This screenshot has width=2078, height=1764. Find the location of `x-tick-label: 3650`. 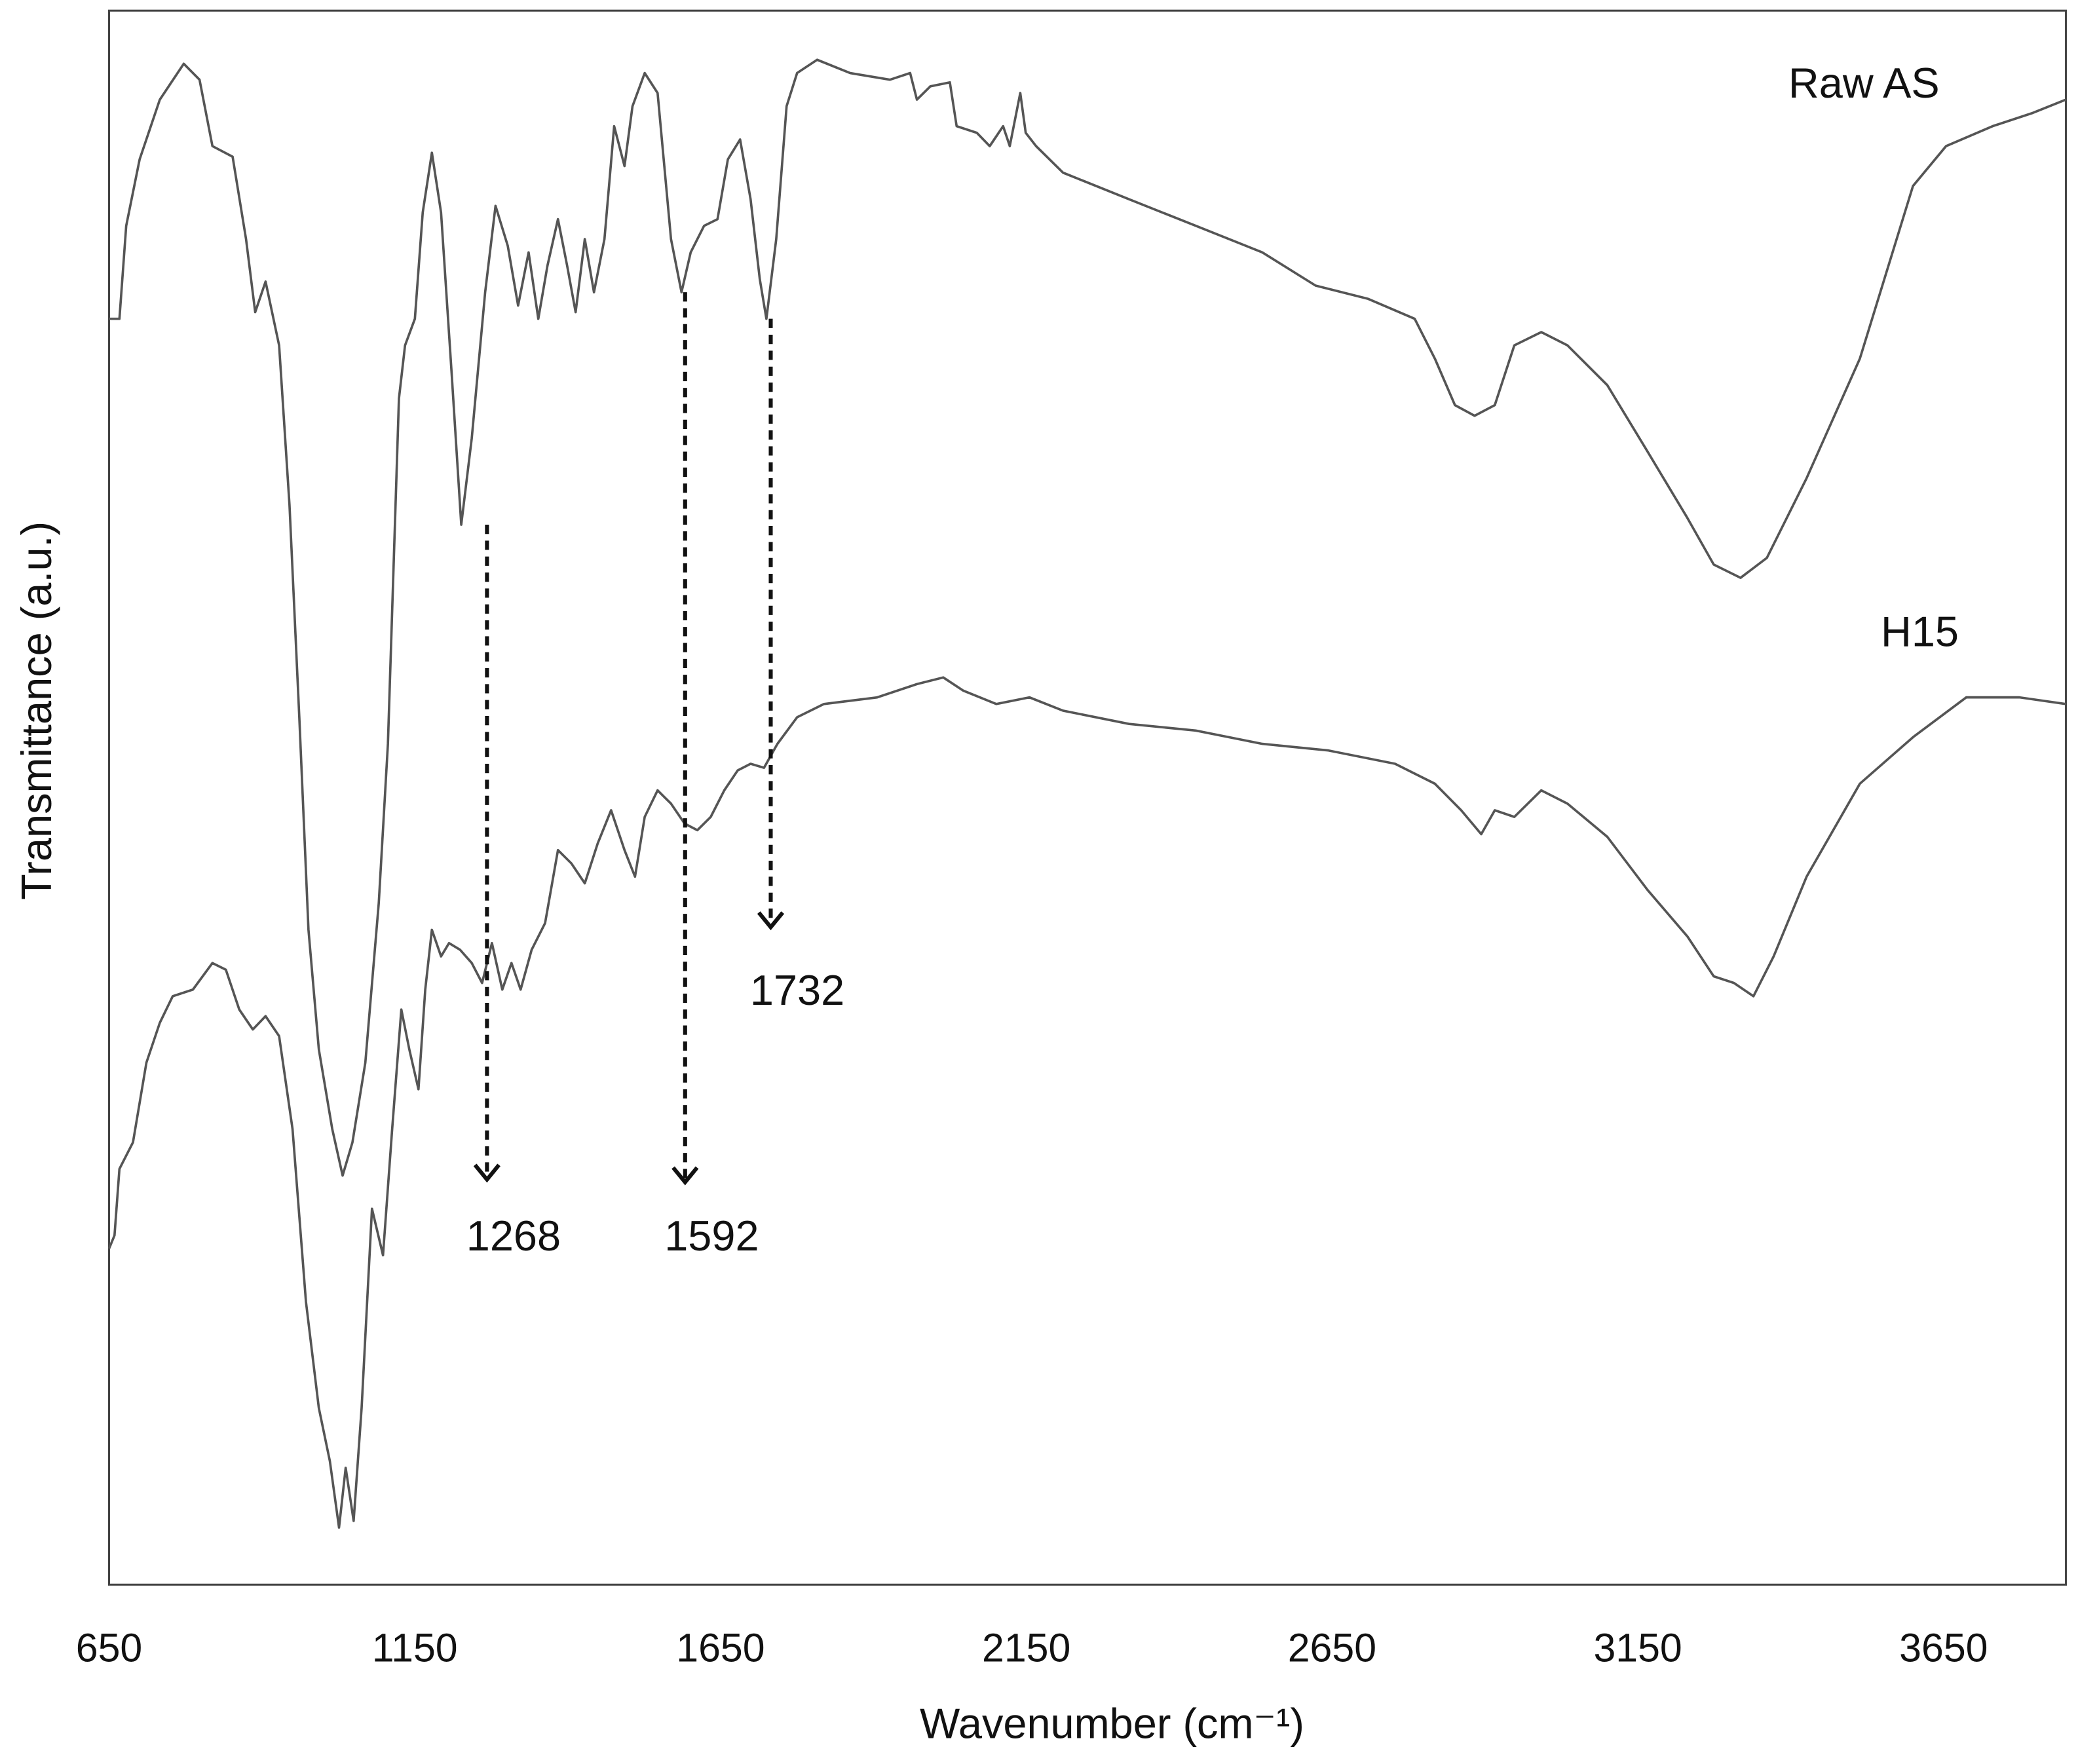

x-tick-label: 3650 is located at coordinates (1943, 1648).